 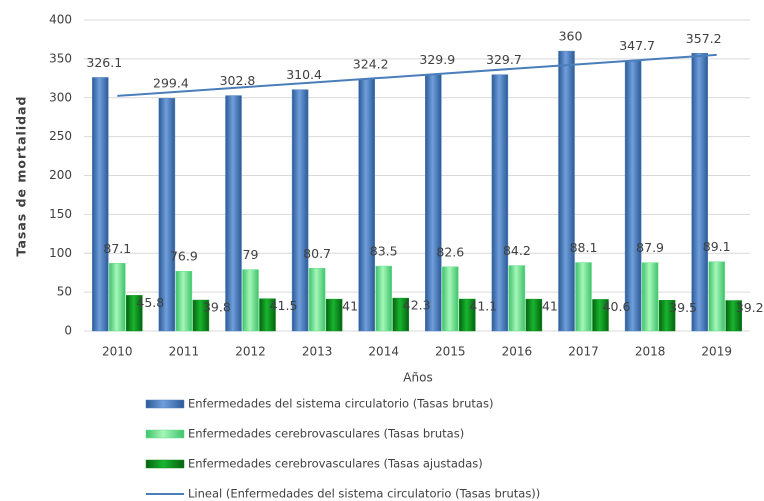 I want to click on x-tick-label: 2019, so click(x=716, y=352).